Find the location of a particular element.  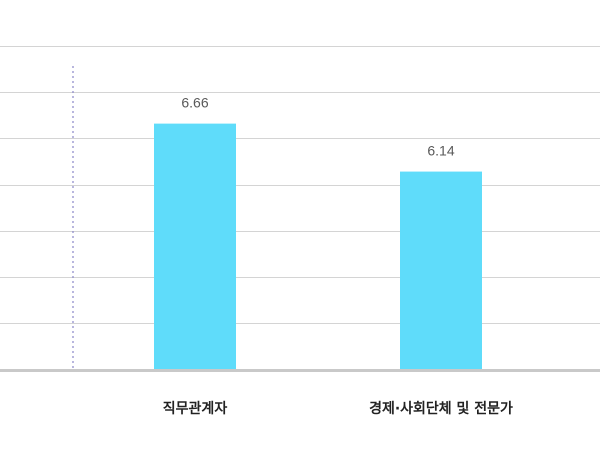

category-label: 경제·사회단체 및 전문가 is located at coordinates (441, 408).